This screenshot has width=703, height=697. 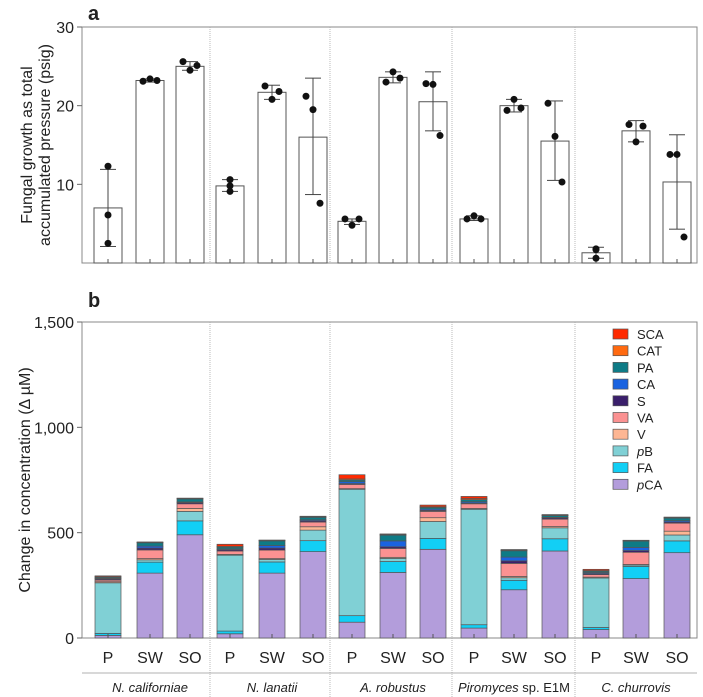 I want to click on bar, so click(x=150, y=171).